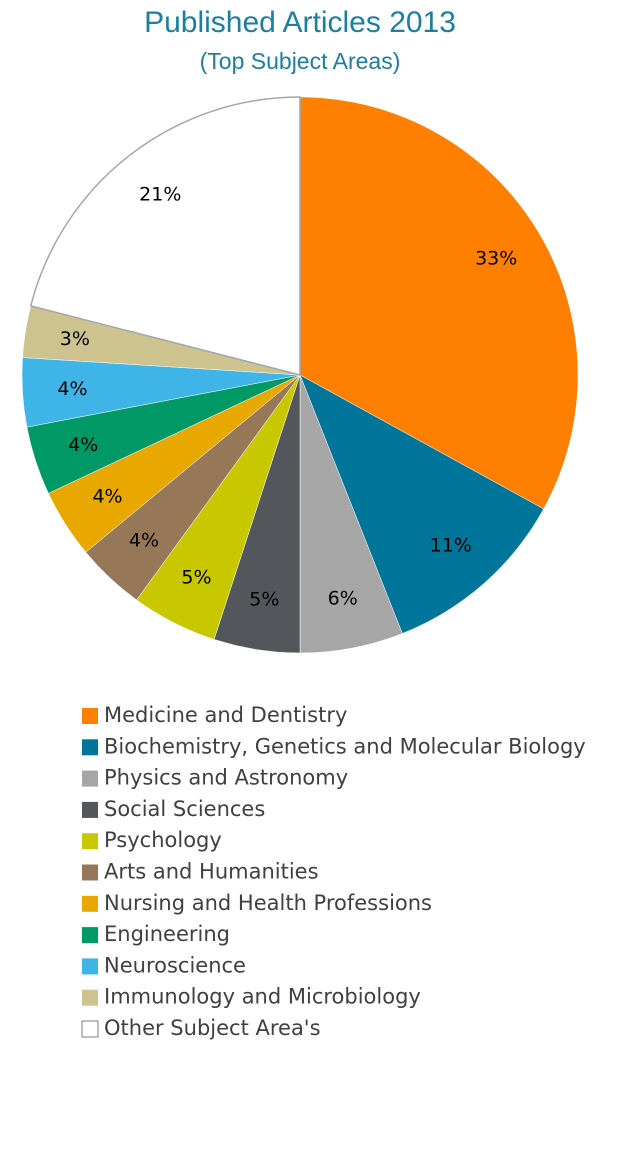  I want to click on data-label: 3%, so click(75, 339).